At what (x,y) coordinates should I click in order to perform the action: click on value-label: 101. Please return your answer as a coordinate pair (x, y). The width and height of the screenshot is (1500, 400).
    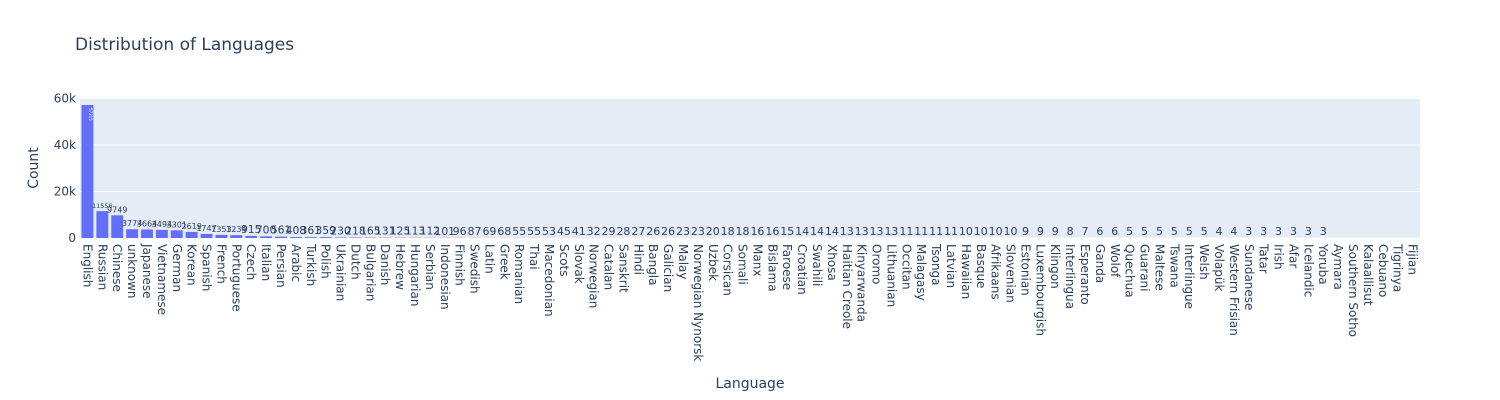
    Looking at the image, I should click on (445, 231).